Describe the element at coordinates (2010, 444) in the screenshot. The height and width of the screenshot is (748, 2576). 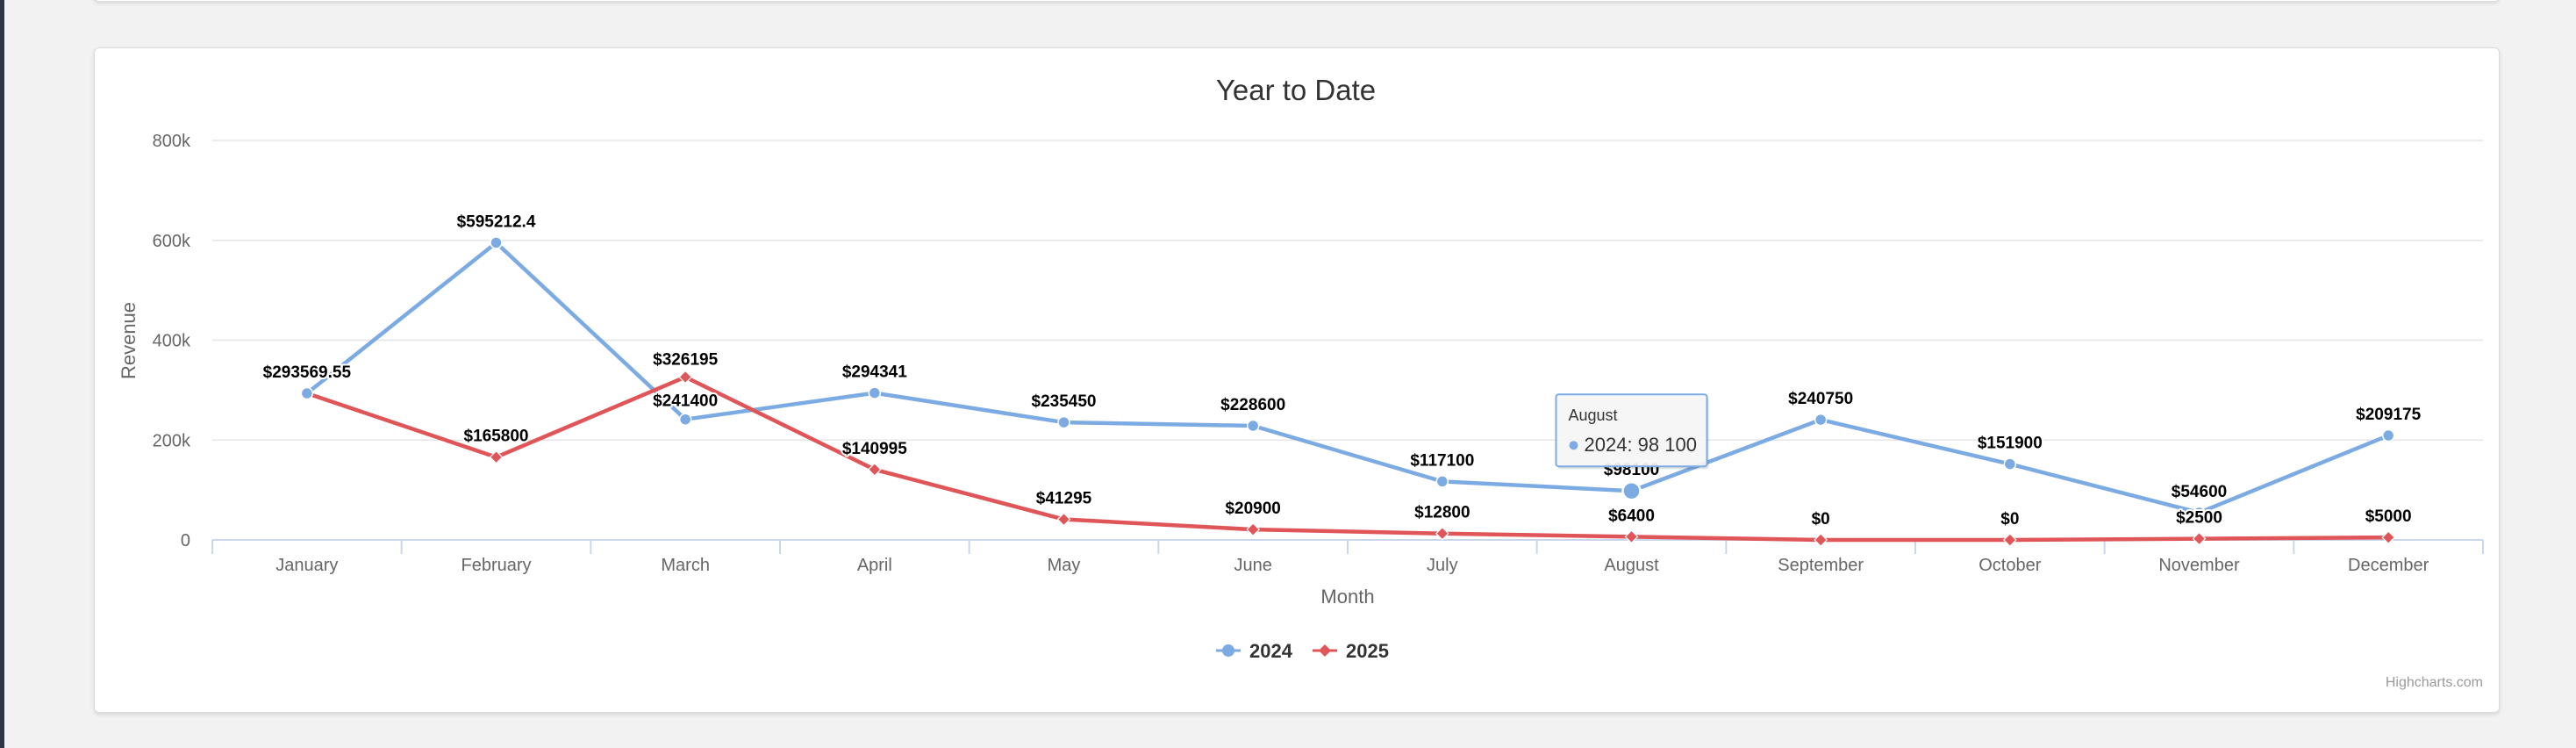
I see `data-label-2024: $151900` at that location.